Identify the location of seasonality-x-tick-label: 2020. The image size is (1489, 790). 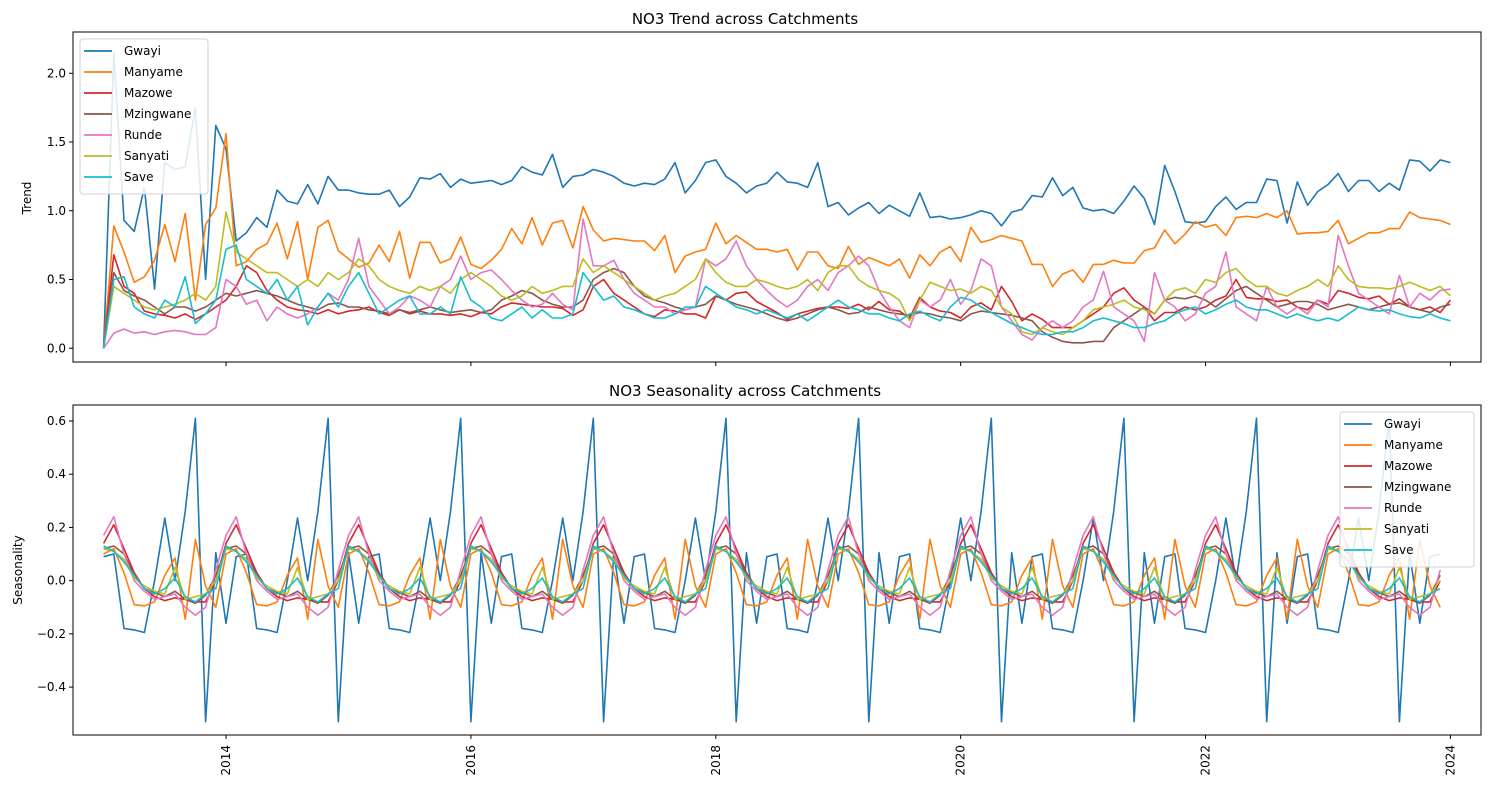
(961, 760).